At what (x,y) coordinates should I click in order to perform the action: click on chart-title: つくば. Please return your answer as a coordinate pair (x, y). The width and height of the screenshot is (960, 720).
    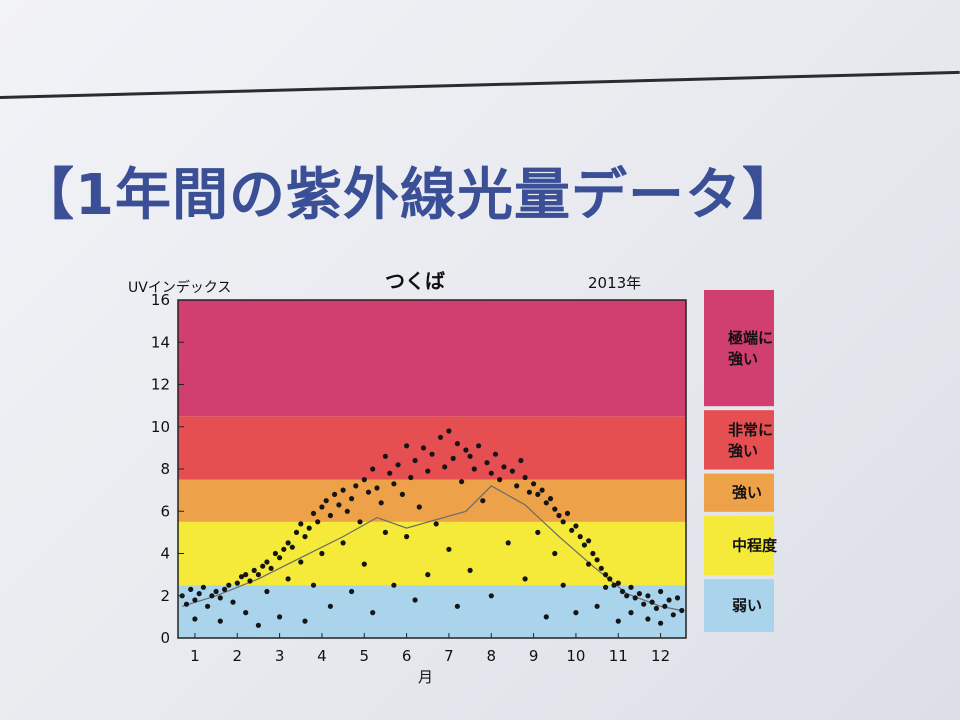
    Looking at the image, I should click on (415, 281).